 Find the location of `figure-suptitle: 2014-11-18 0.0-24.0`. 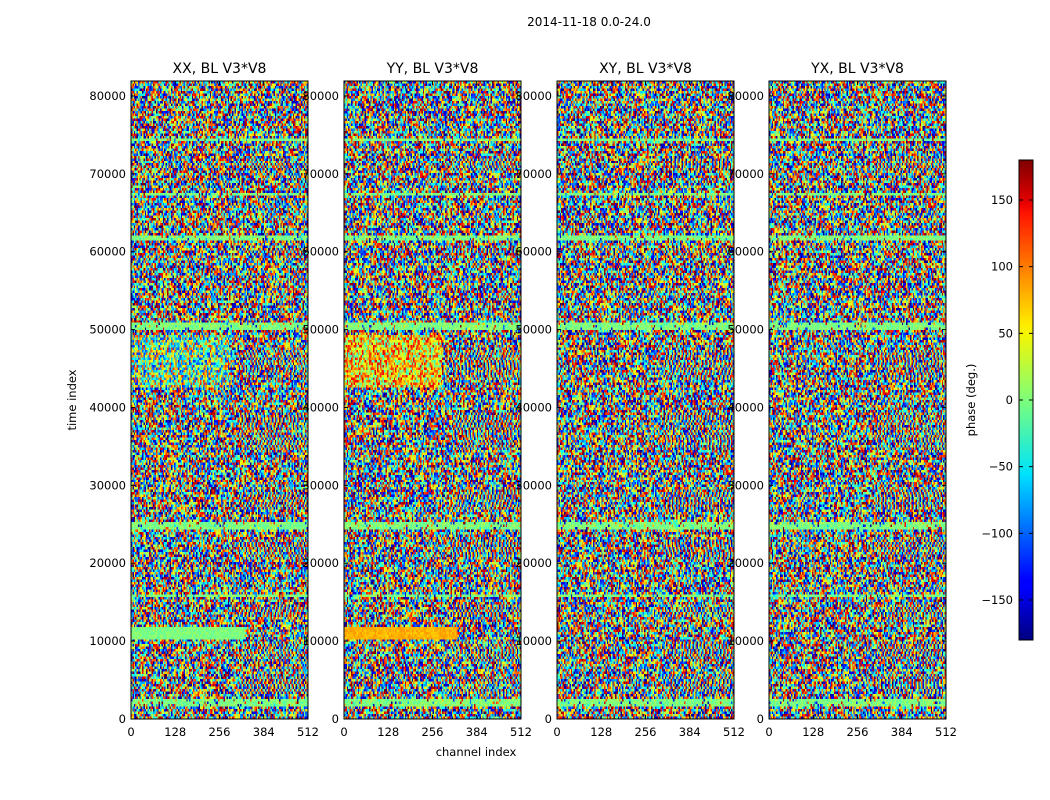

figure-suptitle: 2014-11-18 0.0-24.0 is located at coordinates (589, 22).